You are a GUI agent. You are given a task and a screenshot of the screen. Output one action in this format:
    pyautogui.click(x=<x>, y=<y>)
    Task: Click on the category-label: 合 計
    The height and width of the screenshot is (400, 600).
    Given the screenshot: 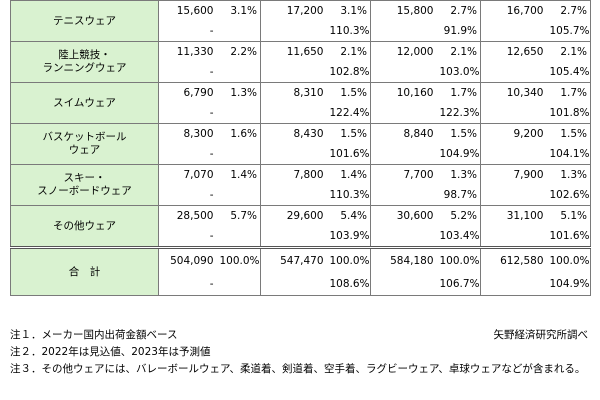 What is the action you would take?
    pyautogui.click(x=84, y=271)
    